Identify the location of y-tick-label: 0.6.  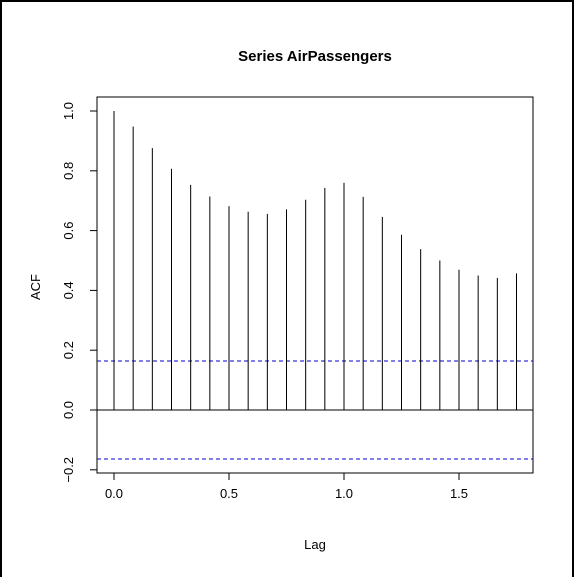
(68, 231).